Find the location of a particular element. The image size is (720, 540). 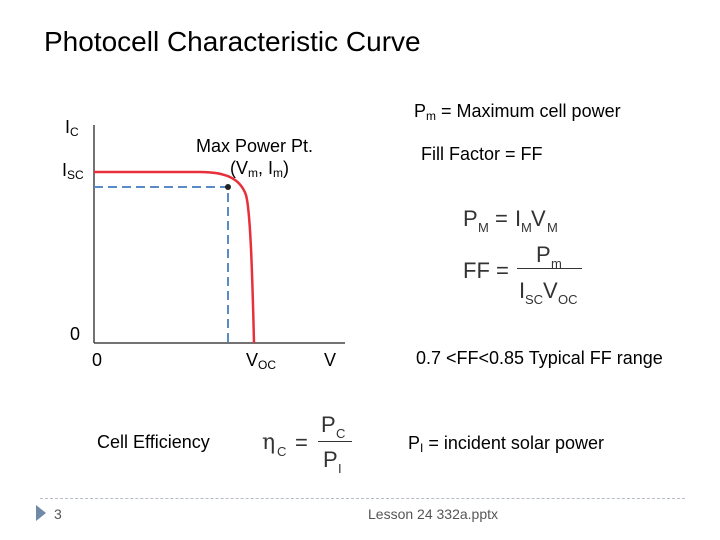

slide-number: 3 is located at coordinates (58, 514).